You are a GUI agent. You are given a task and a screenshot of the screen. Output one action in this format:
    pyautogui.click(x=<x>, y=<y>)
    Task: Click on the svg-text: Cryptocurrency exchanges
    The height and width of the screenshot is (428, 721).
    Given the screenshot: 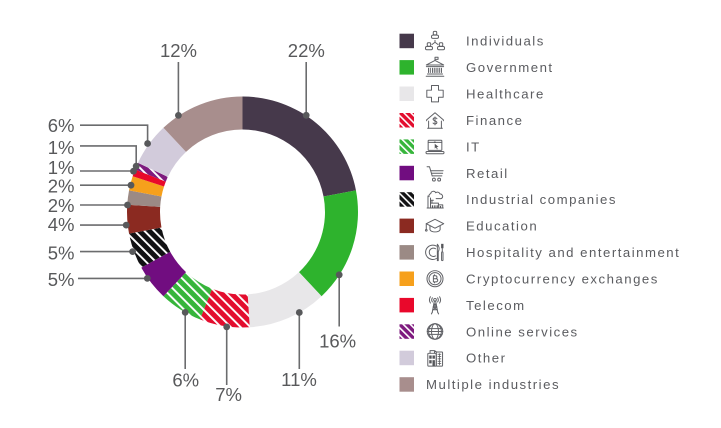 What is the action you would take?
    pyautogui.click(x=562, y=279)
    